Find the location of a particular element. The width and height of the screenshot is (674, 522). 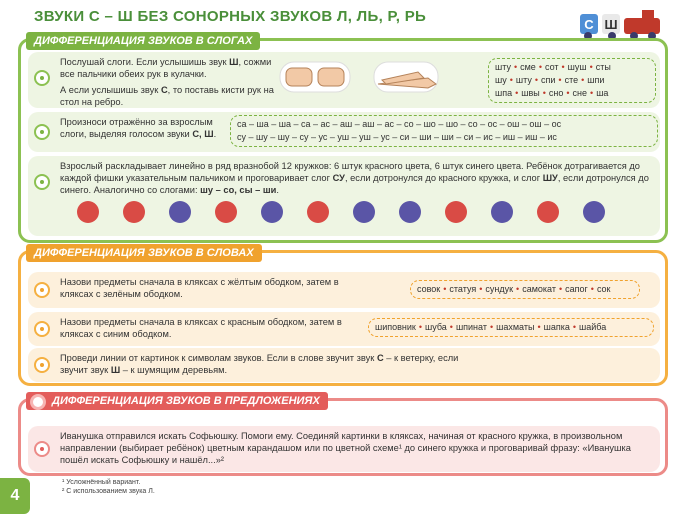

box-entry: спи is located at coordinates (548, 80).